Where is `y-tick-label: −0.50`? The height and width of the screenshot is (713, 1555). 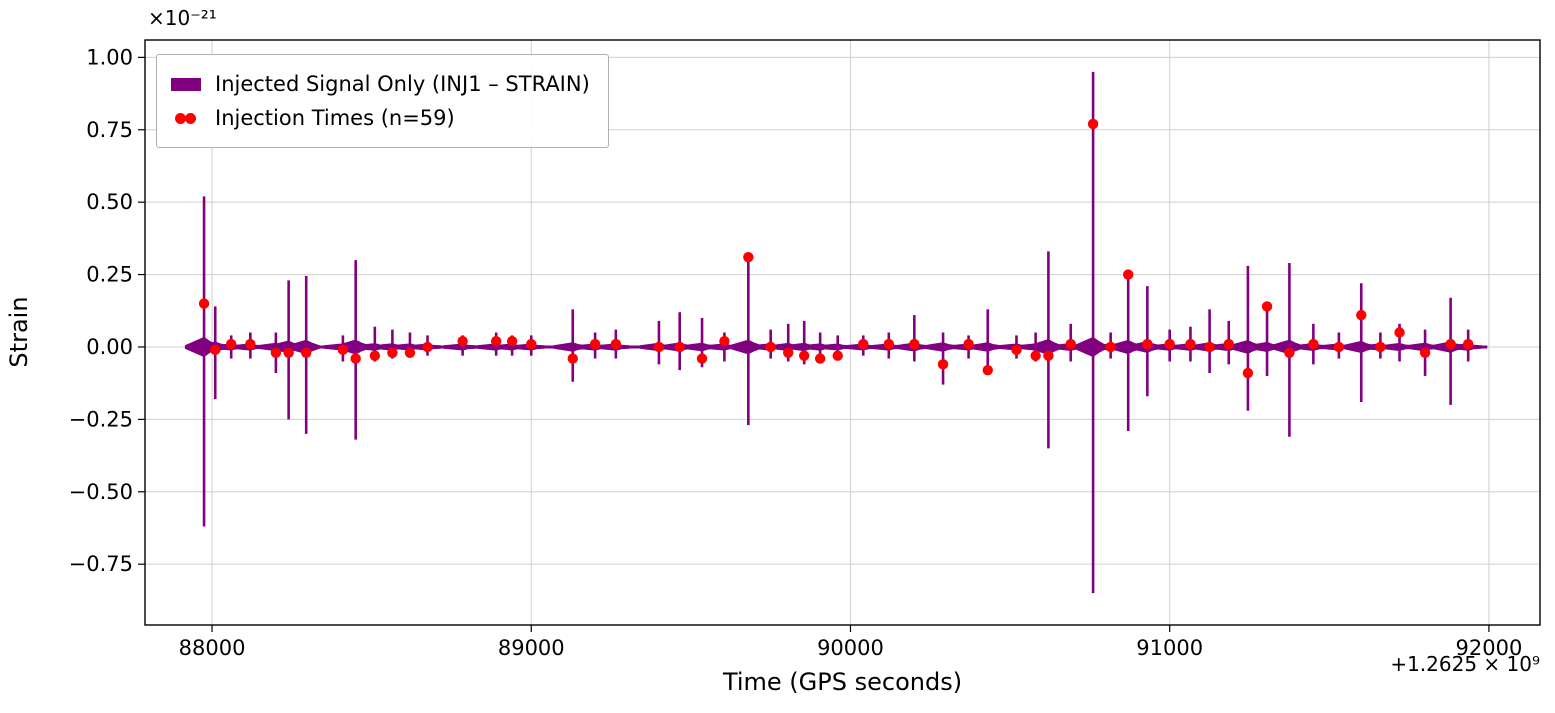
y-tick-label: −0.50 is located at coordinates (101, 492).